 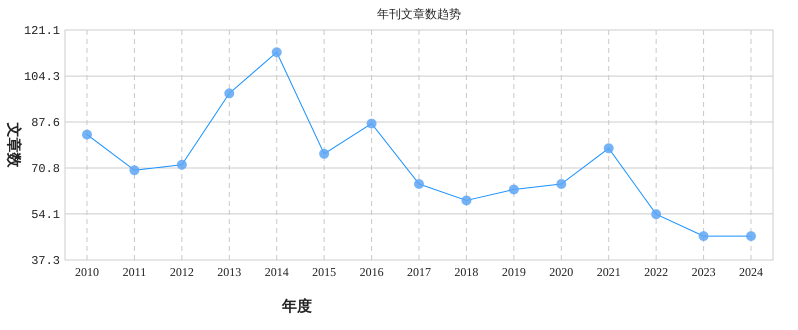 I want to click on y-tick-label: 121.1, so click(x=42, y=31).